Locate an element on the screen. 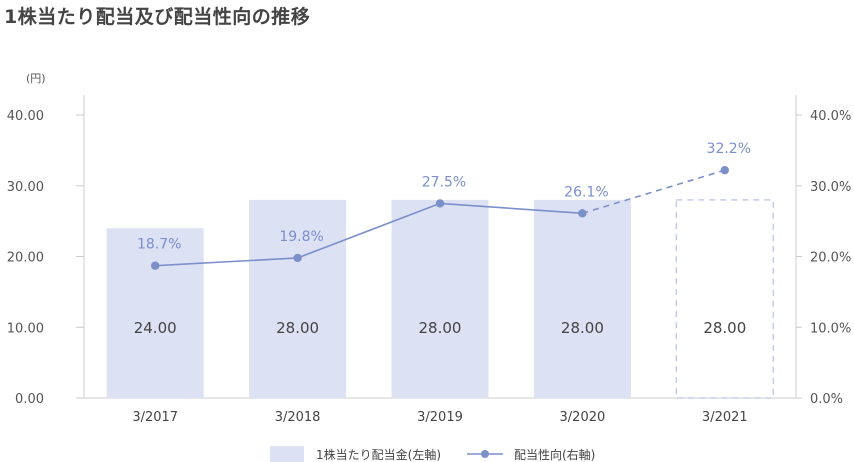 The width and height of the screenshot is (854, 462). bar-value-label: 24.00 is located at coordinates (155, 328).